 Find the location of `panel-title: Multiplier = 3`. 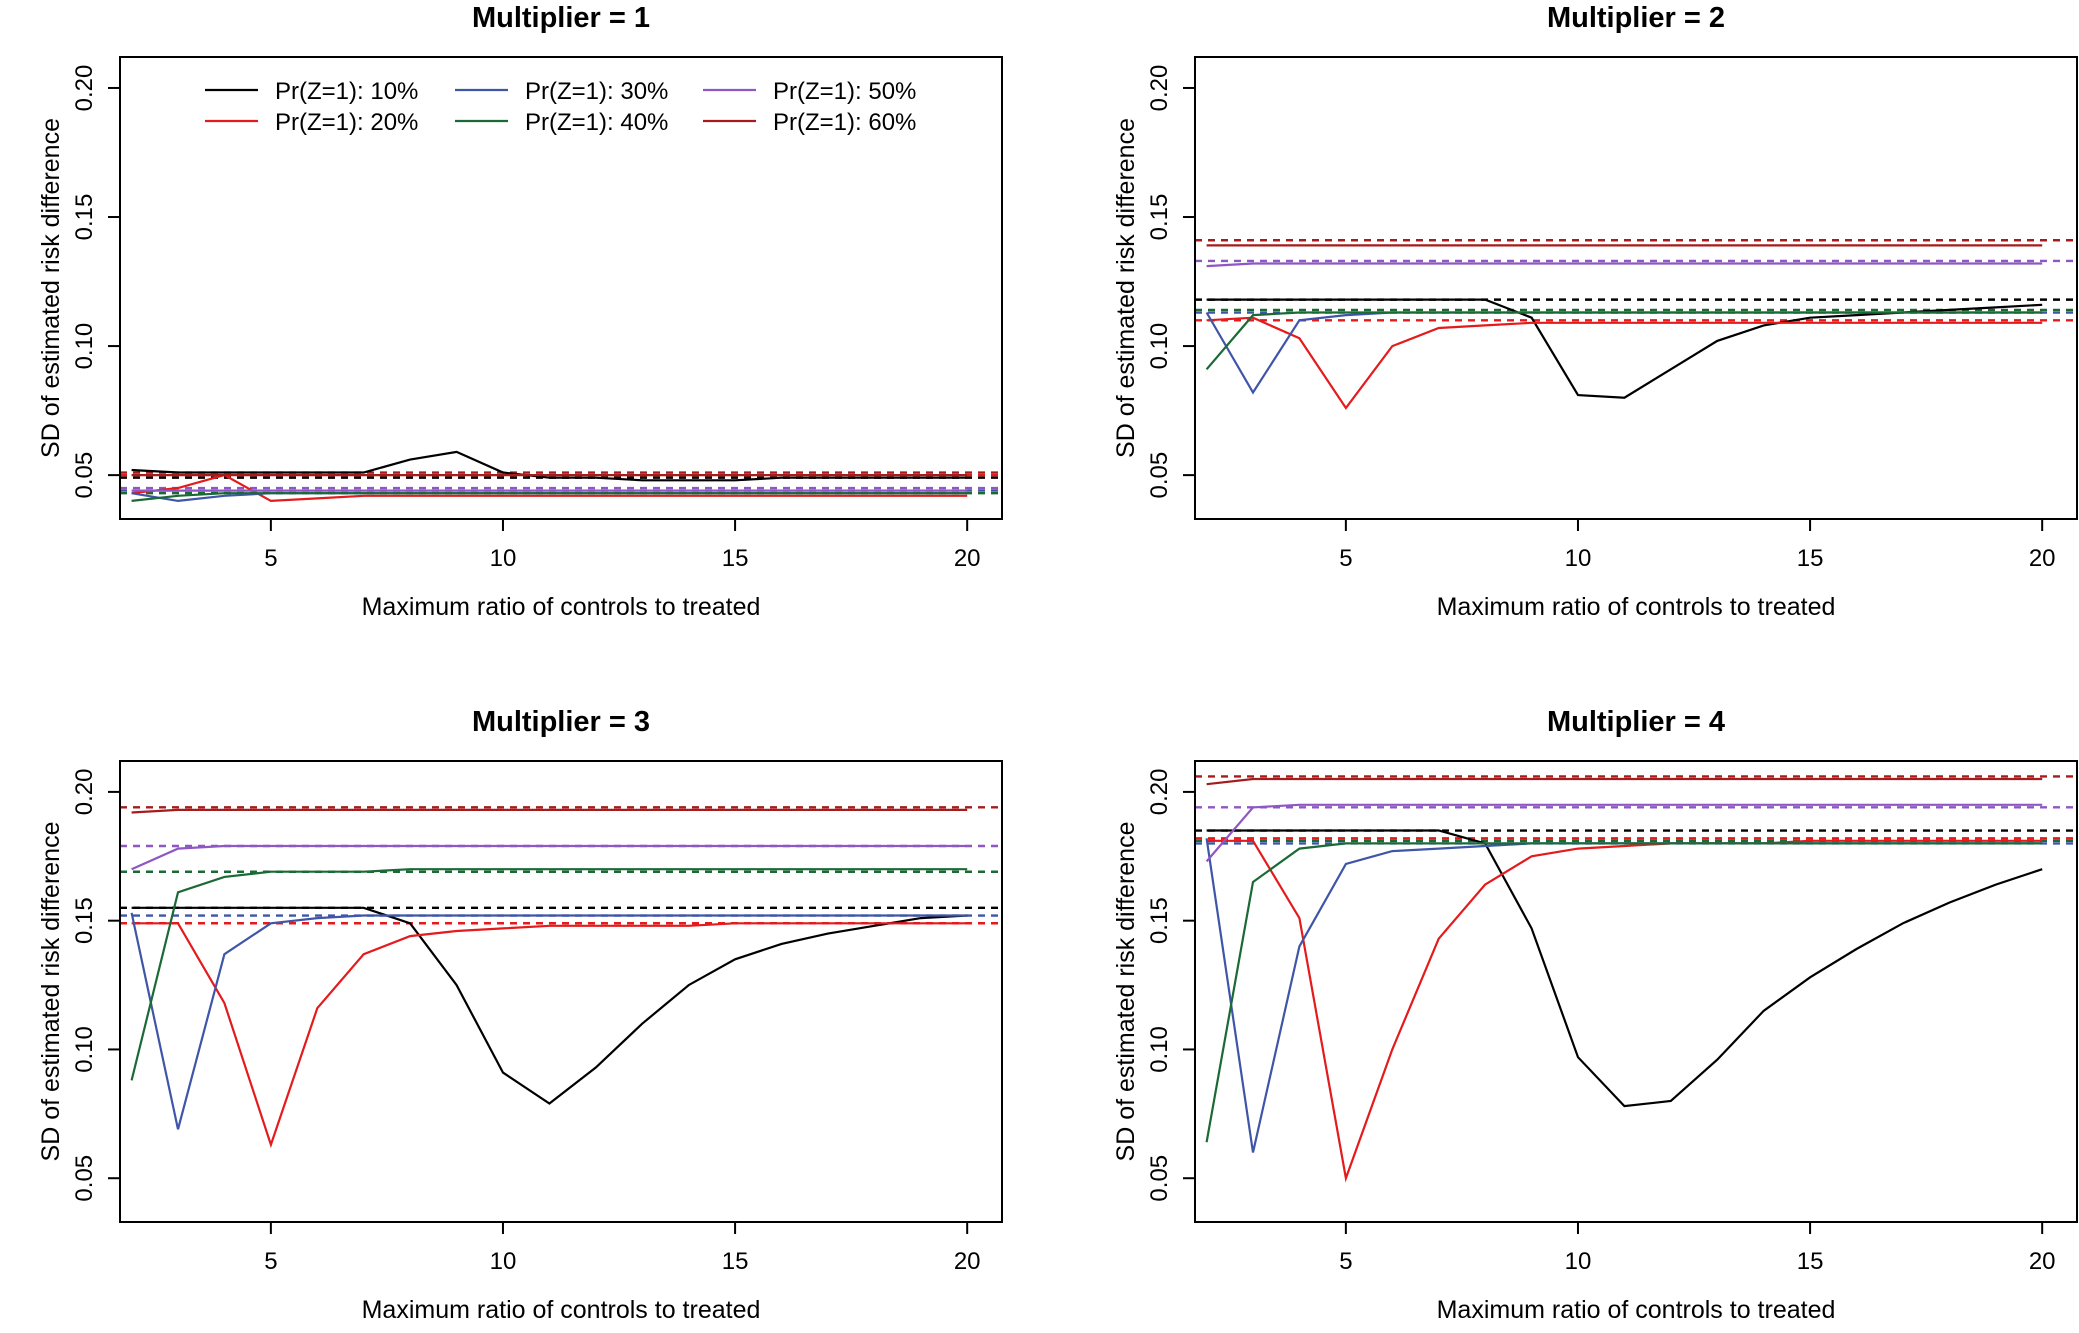

panel-title: Multiplier = 3 is located at coordinates (561, 722).